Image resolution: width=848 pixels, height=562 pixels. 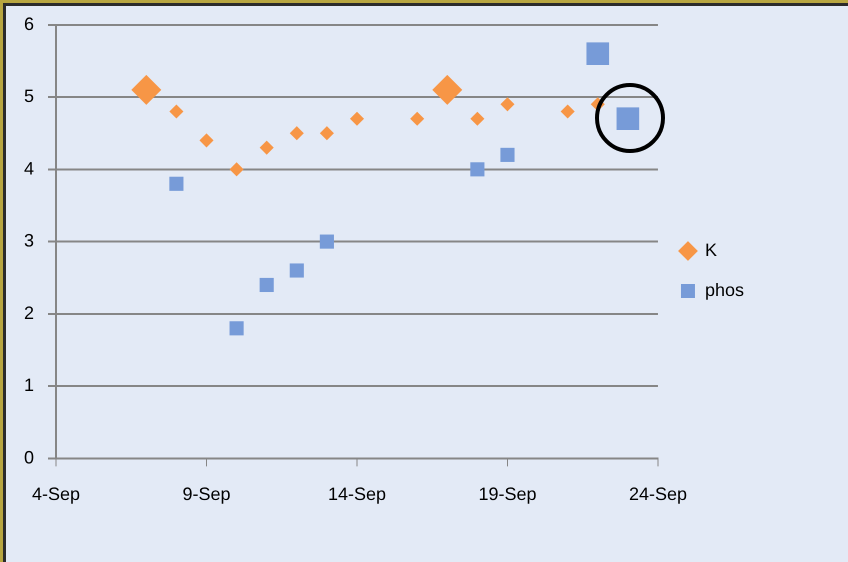 I want to click on x-tick-label: 24-Sep, so click(x=657, y=494).